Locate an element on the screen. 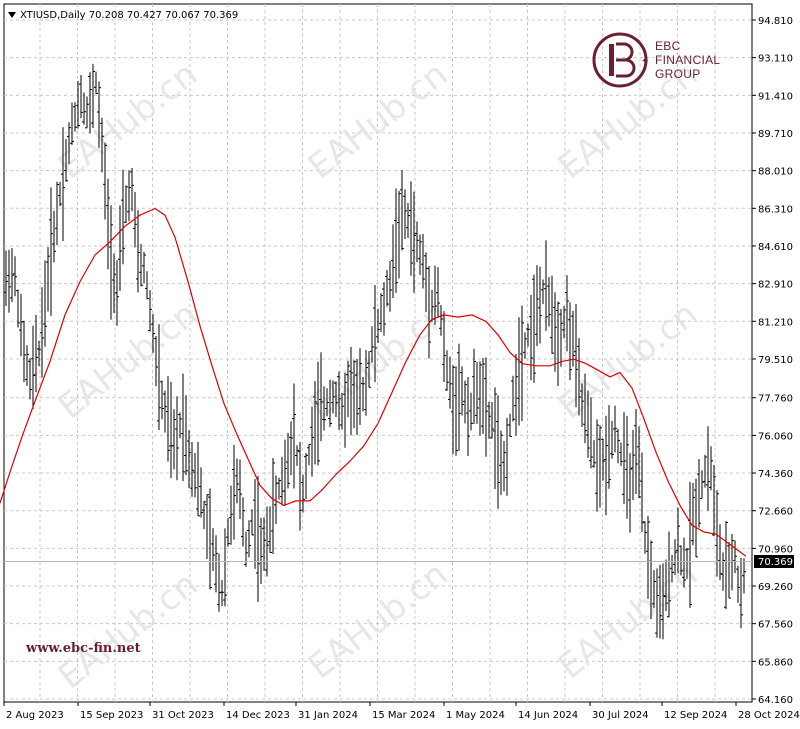 This screenshot has height=729, width=800. y-tick-label: 94.810 is located at coordinates (775, 21).